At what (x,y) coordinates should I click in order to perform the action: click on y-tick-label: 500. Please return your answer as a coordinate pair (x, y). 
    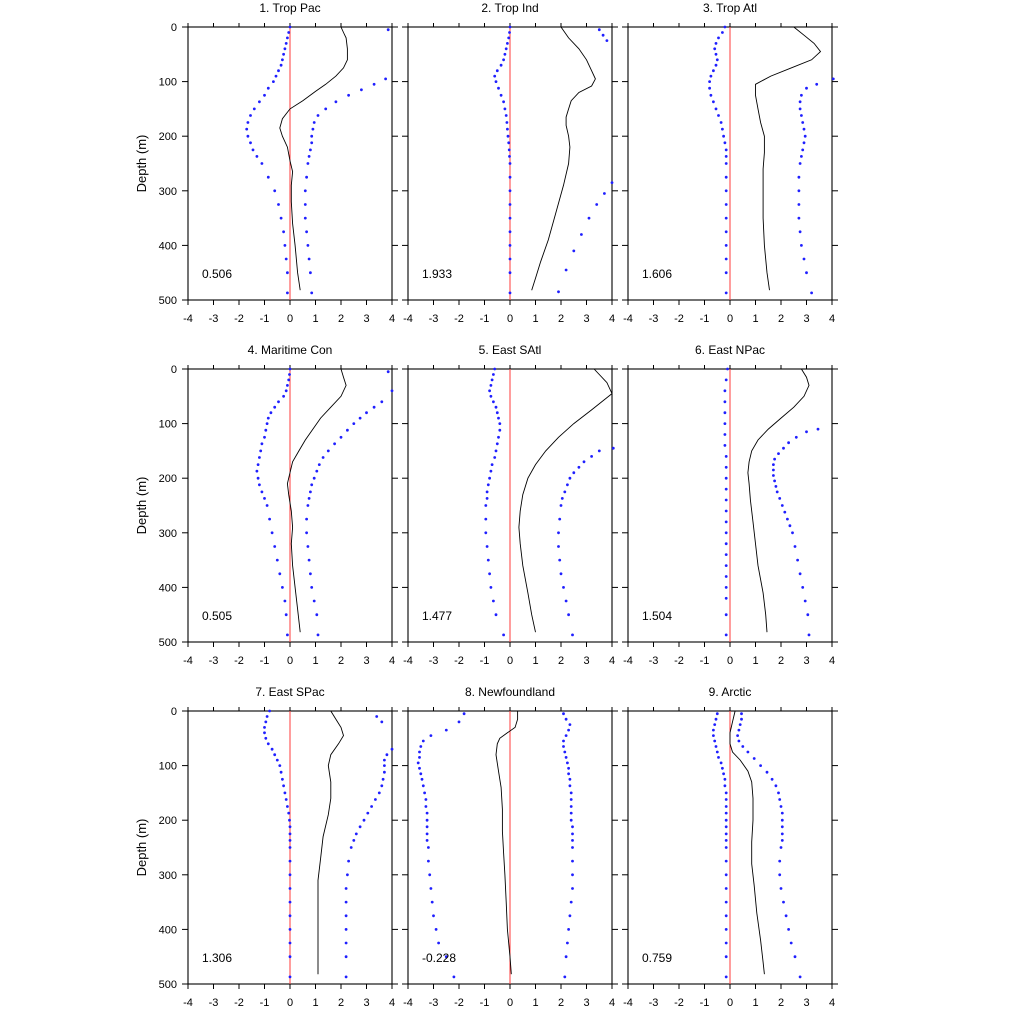
    Looking at the image, I should click on (168, 643).